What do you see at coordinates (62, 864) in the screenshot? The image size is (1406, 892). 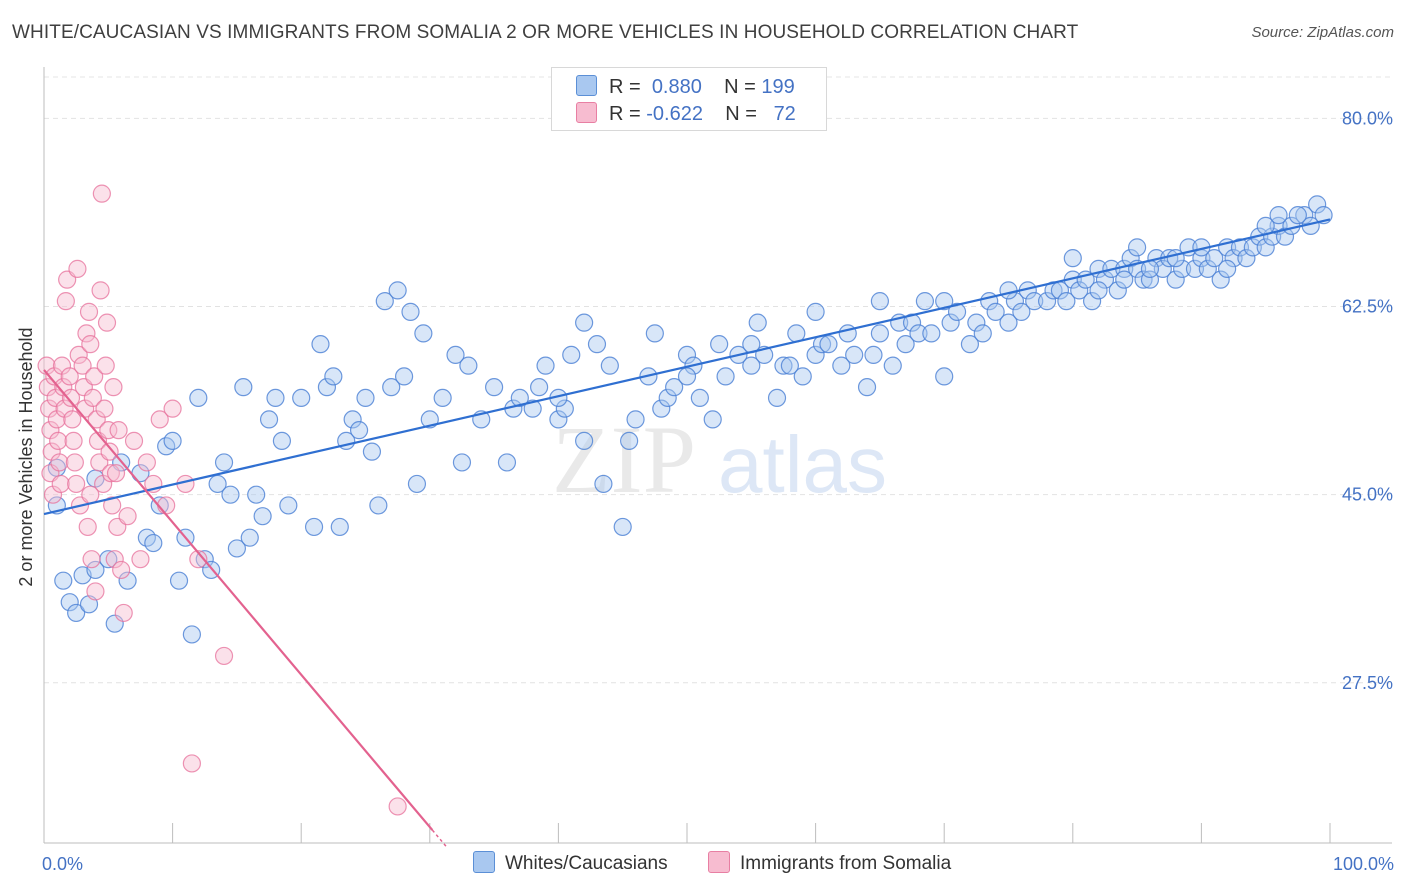 I see `x-tick-label: 0.0%` at bounding box center [62, 864].